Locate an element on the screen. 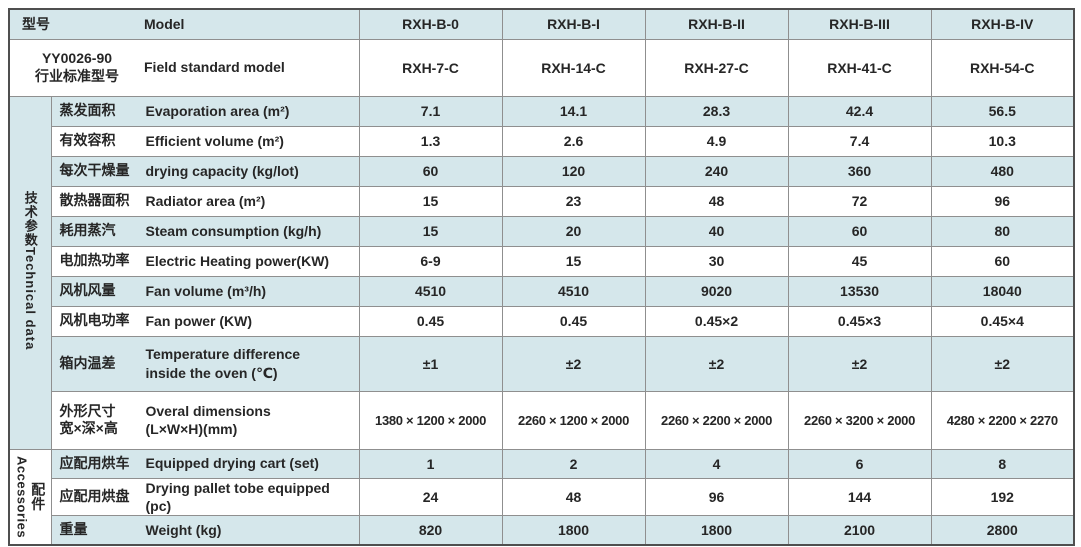 The width and height of the screenshot is (1081, 547). spec-label-en: Weight (kg) is located at coordinates (183, 530).